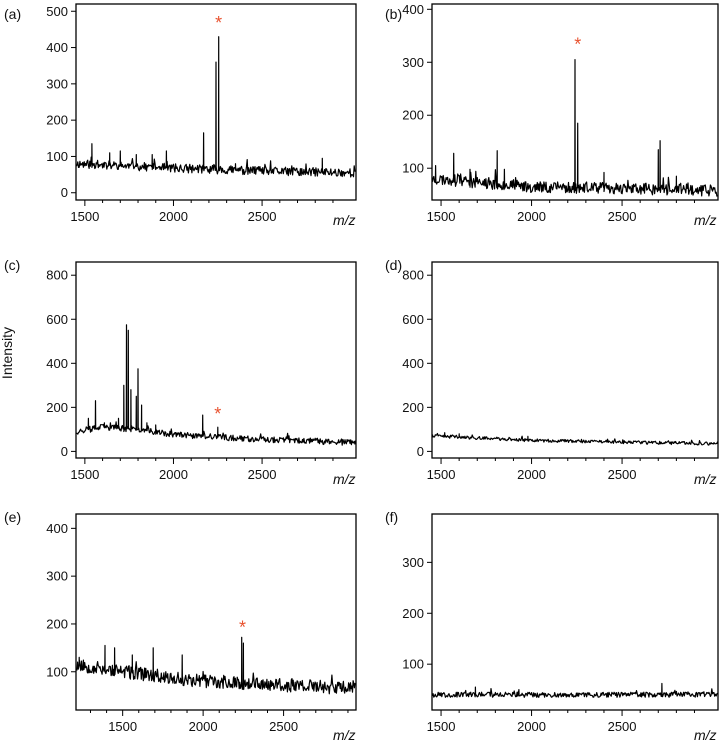  I want to click on panel-label: (a), so click(12, 14).